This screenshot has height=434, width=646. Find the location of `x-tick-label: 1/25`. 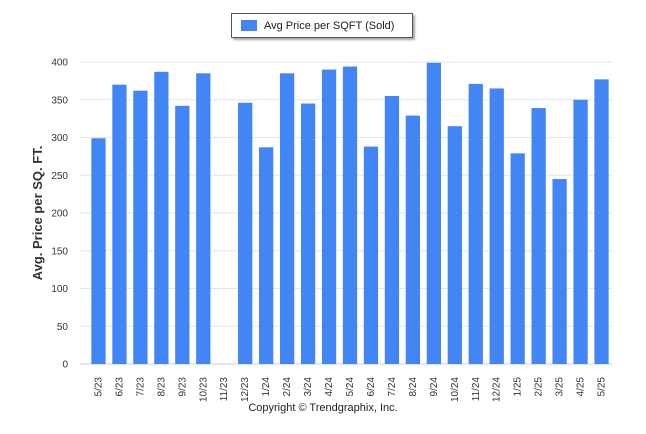

x-tick-label: 1/25 is located at coordinates (518, 387).